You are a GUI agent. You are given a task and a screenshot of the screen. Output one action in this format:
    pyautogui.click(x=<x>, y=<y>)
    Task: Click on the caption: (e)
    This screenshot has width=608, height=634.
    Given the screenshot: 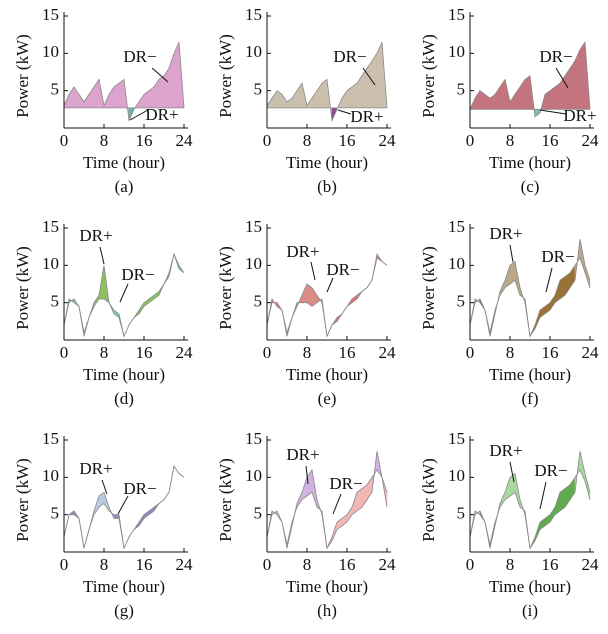 What is the action you would take?
    pyautogui.click(x=327, y=398)
    